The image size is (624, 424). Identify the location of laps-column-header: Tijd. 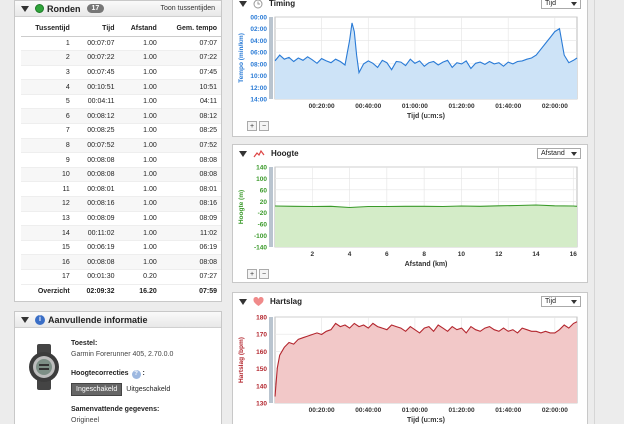
(96, 29).